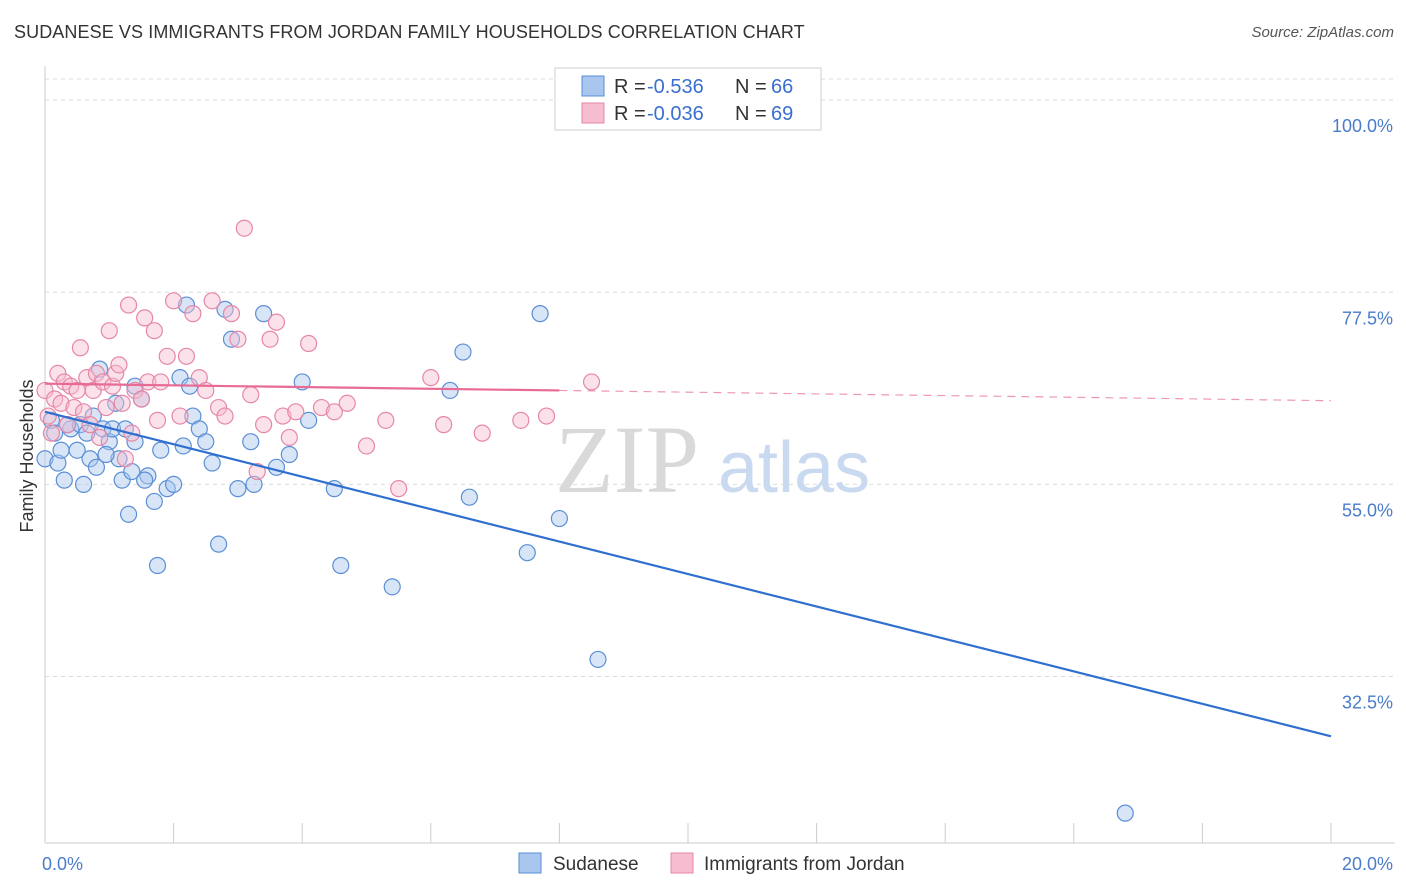 The width and height of the screenshot is (1406, 892). Describe the element at coordinates (675, 87) in the screenshot. I see `legend-r-value-0: -0.536` at that location.